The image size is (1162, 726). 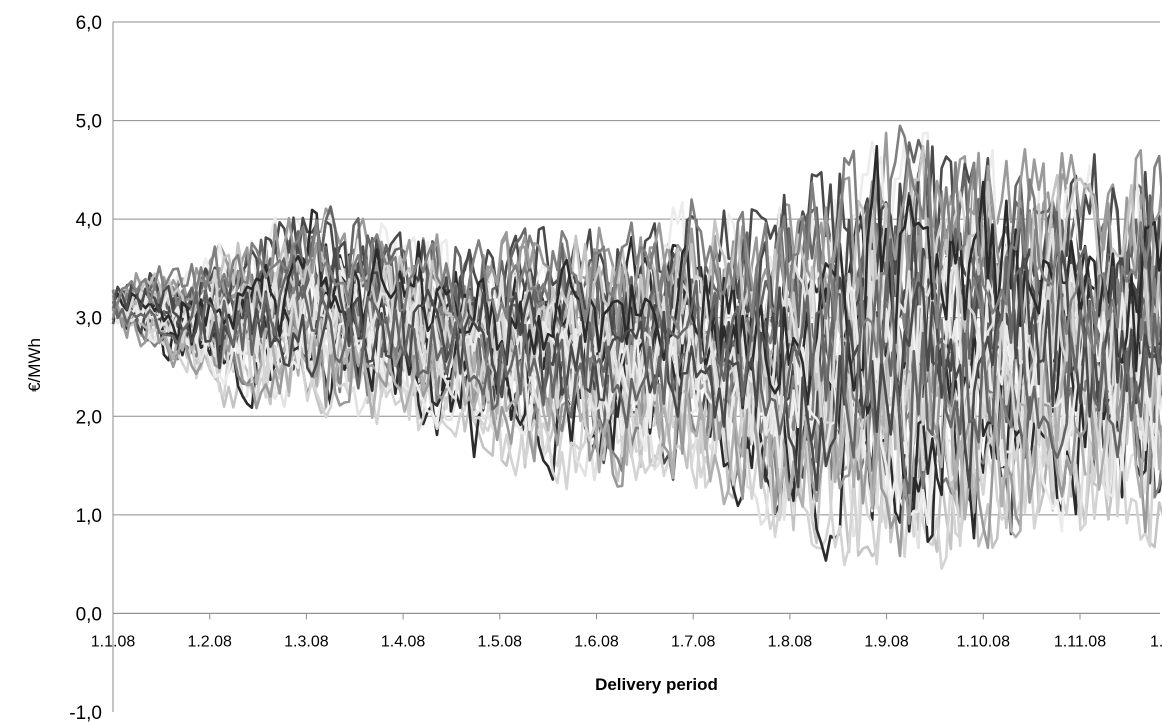 What do you see at coordinates (656, 684) in the screenshot?
I see `x-axis-label: Delivery period` at bounding box center [656, 684].